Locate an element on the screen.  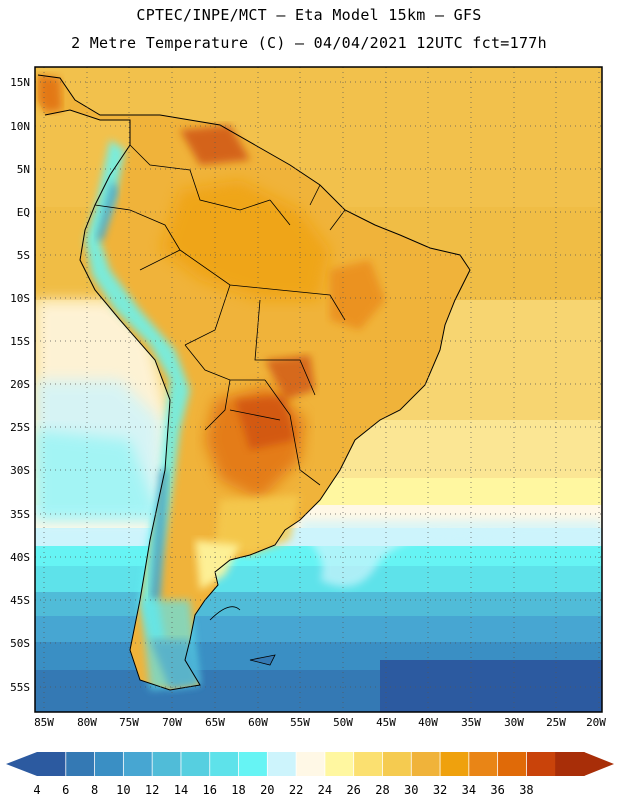
lon-label: 25W is located at coordinates (556, 722).